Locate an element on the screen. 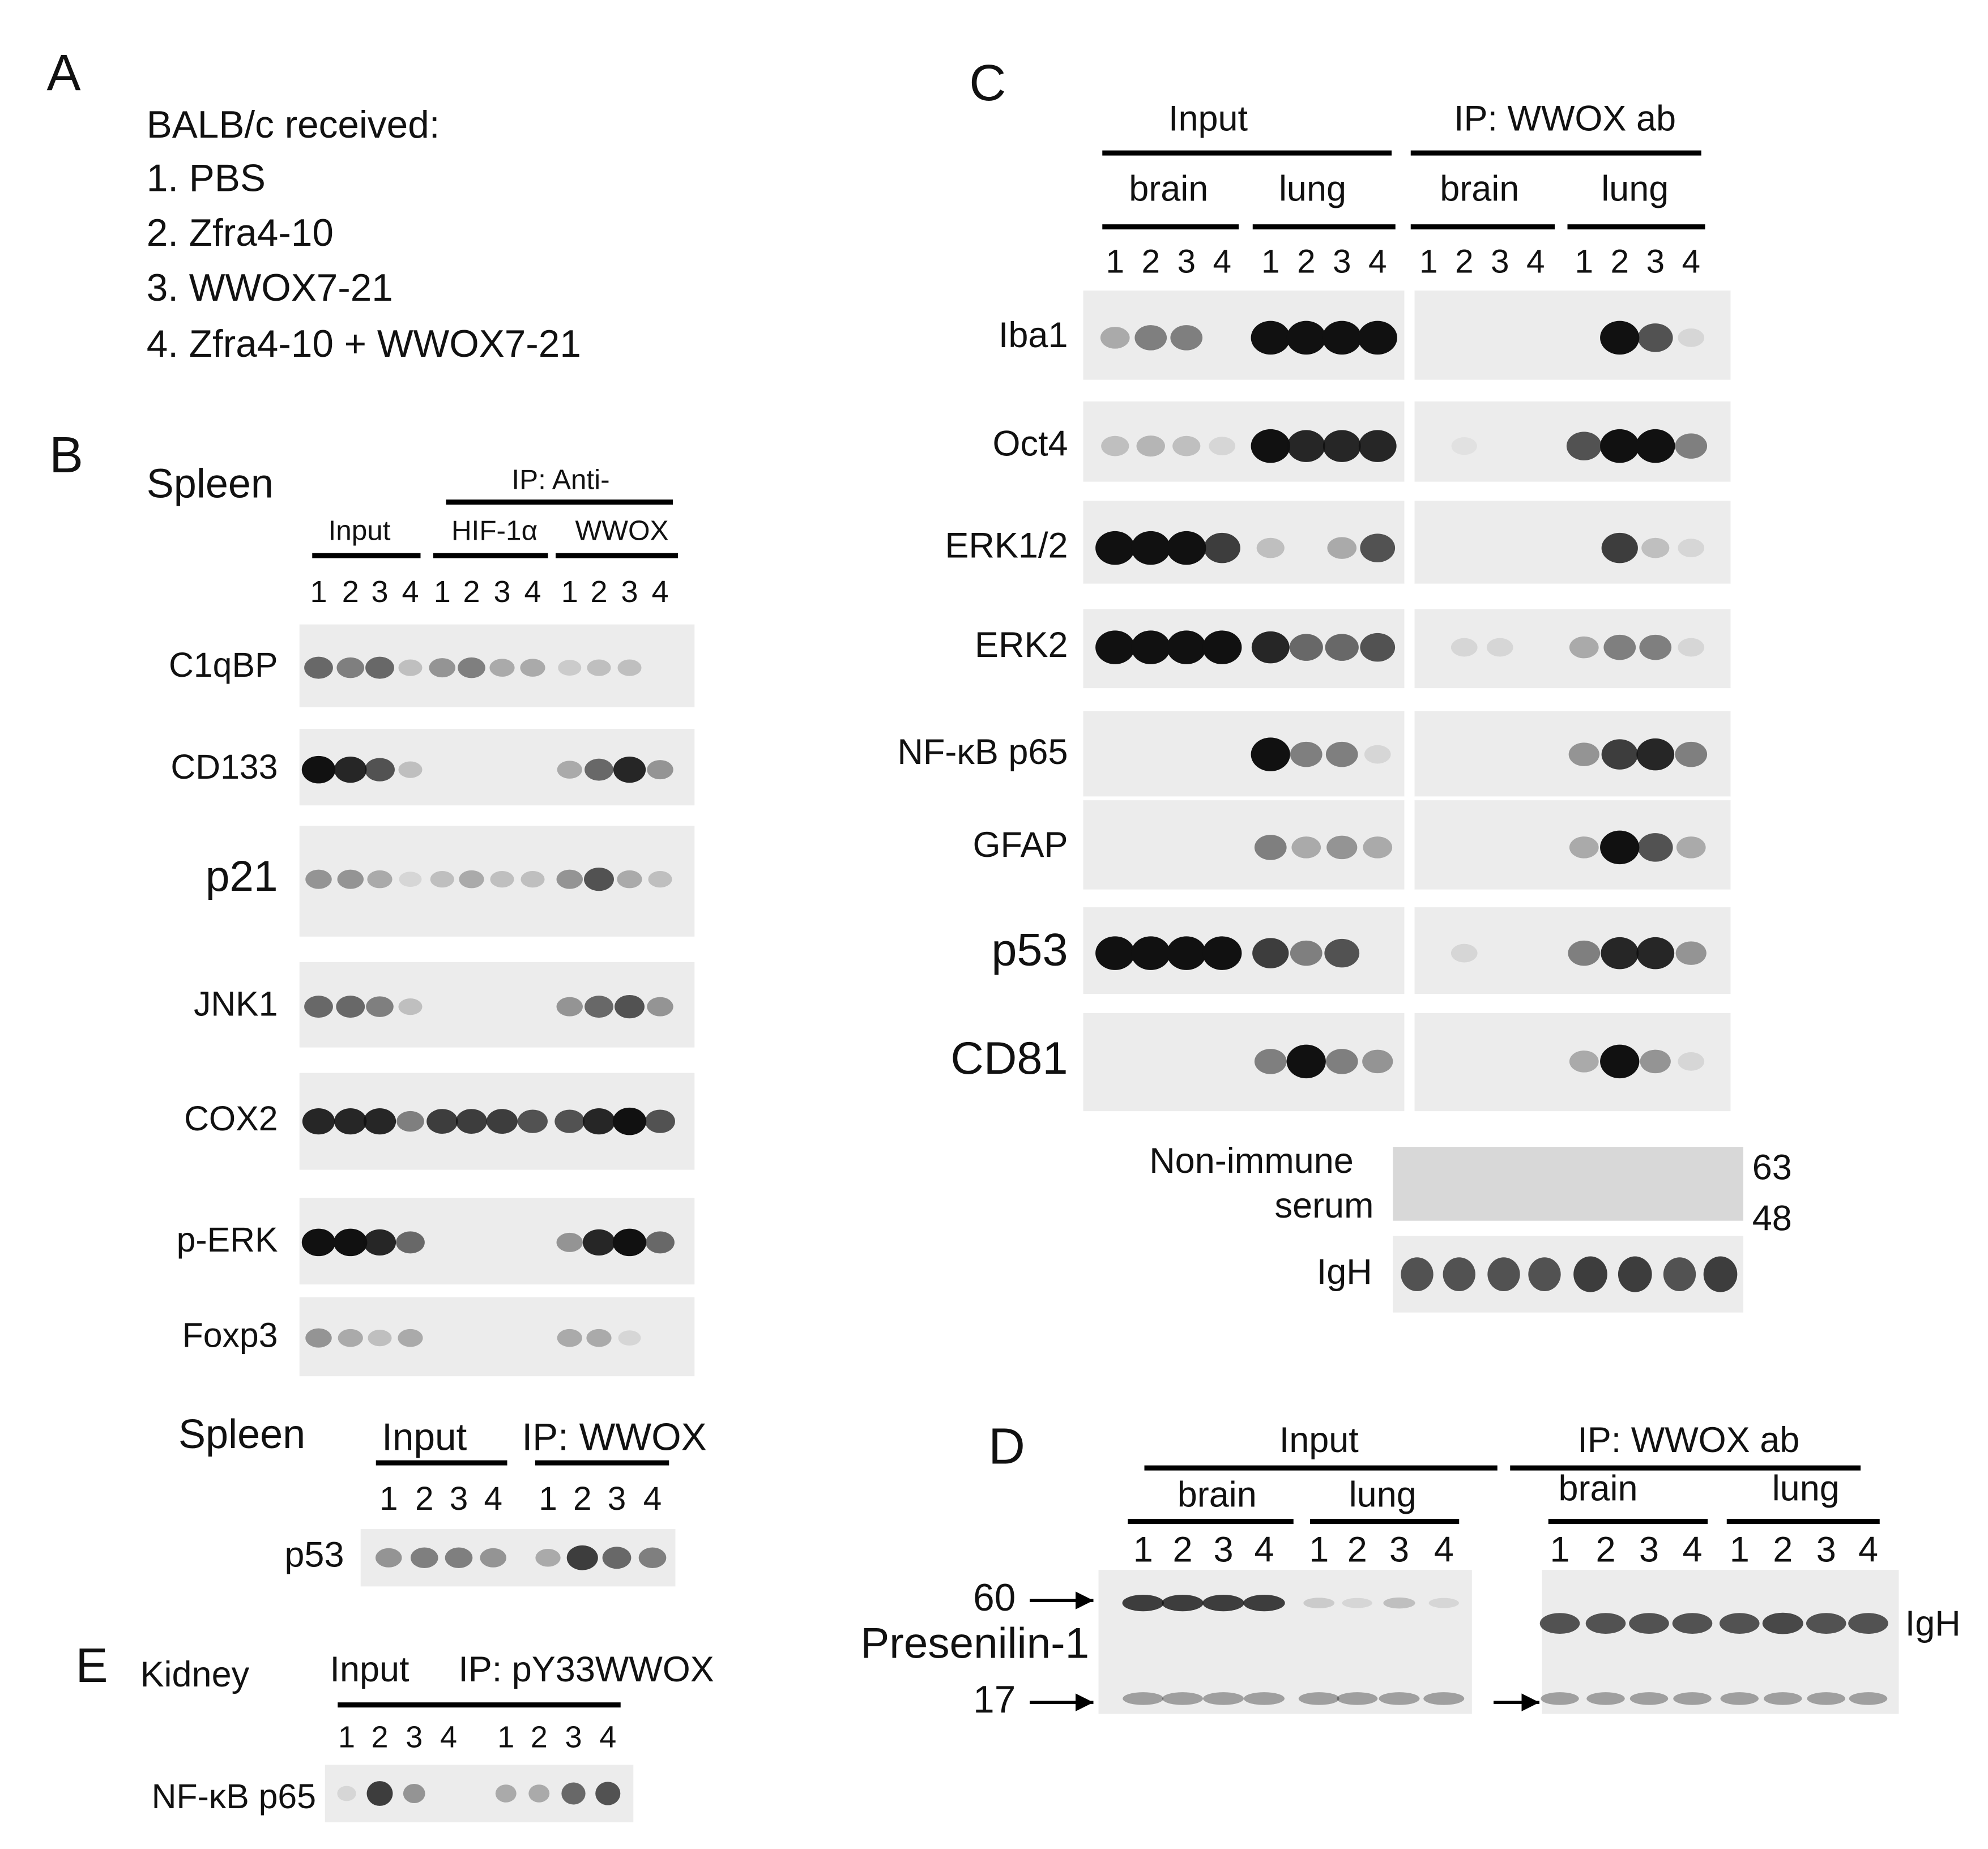 The image size is (1988, 1849). row-label: Foxp3 is located at coordinates (230, 1335).